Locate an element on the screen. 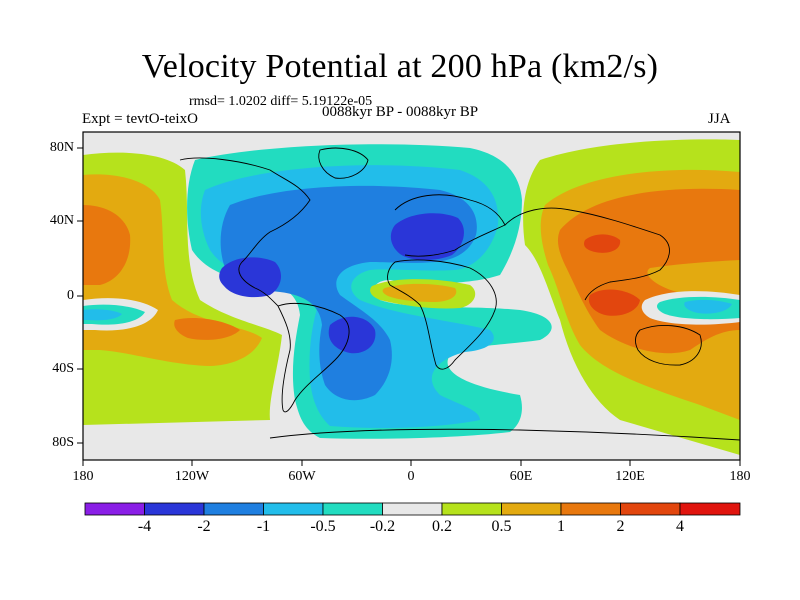  colorbar-label-1: -4 is located at coordinates (144, 526).